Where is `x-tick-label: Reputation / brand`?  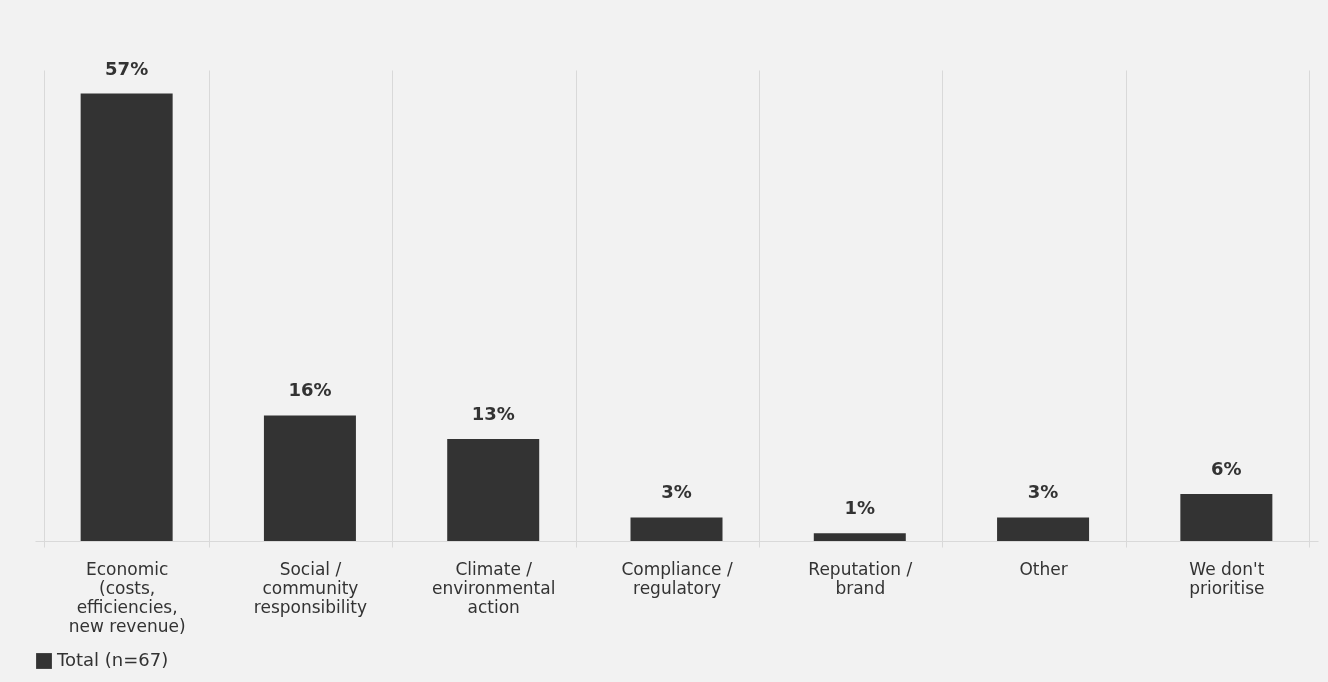
x-tick-label: Reputation / brand is located at coordinates (860, 578).